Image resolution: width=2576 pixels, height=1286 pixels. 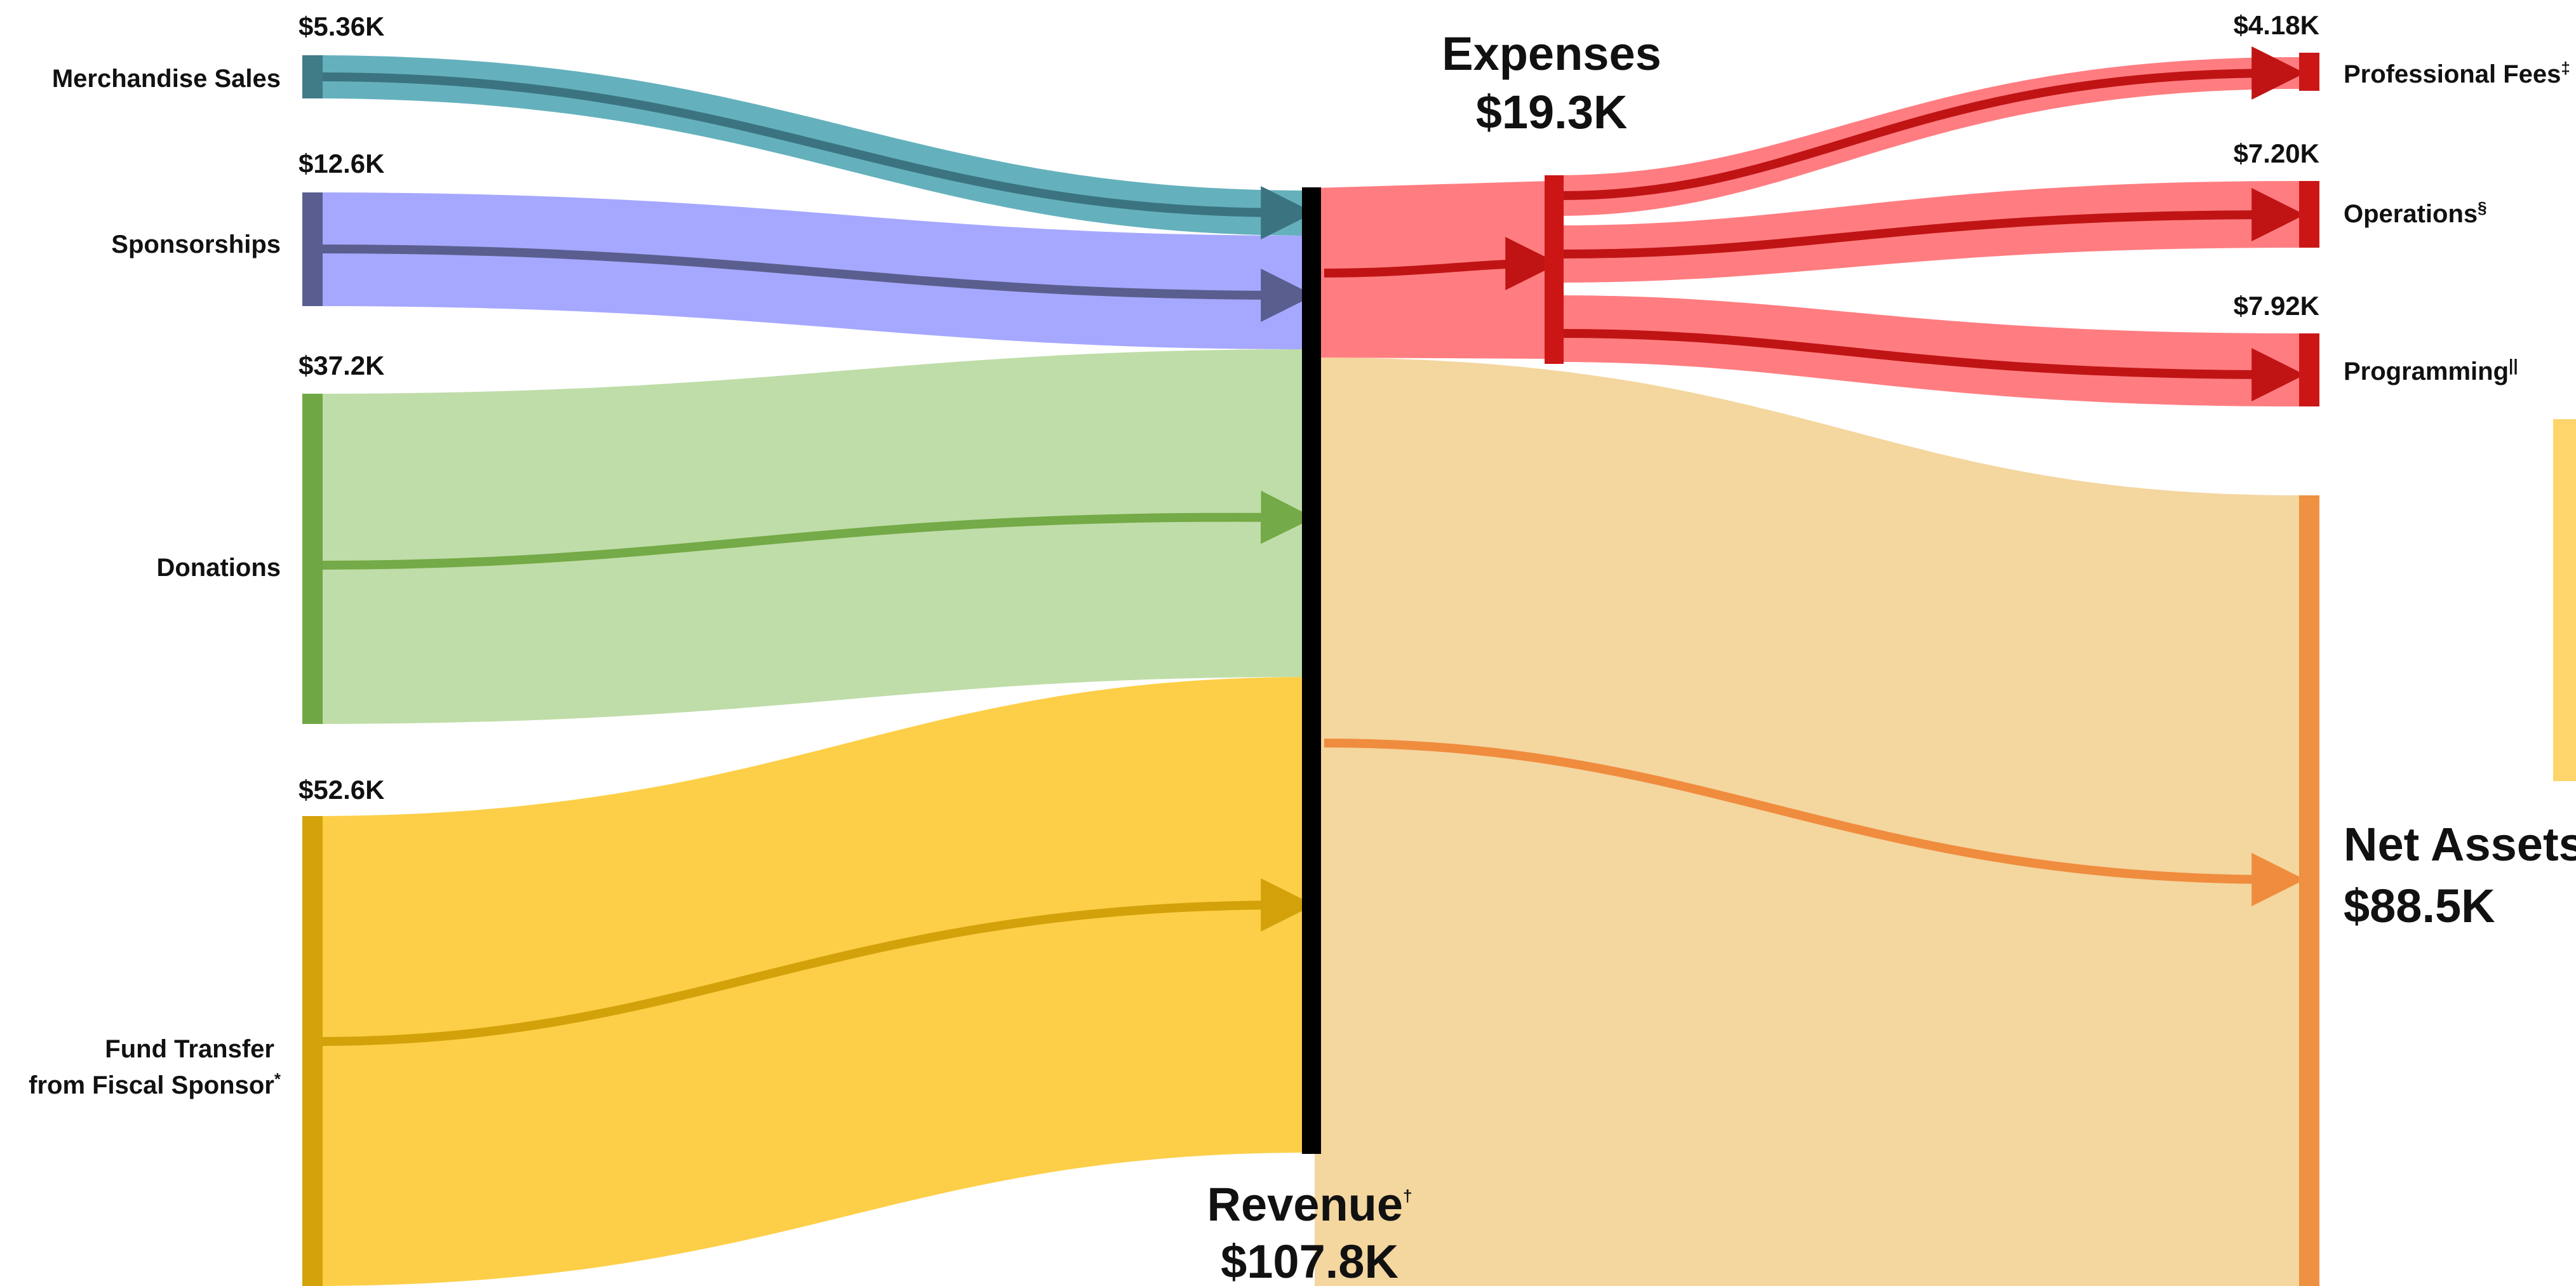 What do you see at coordinates (1814, 822) in the screenshot?
I see `arrow-net-assets` at bounding box center [1814, 822].